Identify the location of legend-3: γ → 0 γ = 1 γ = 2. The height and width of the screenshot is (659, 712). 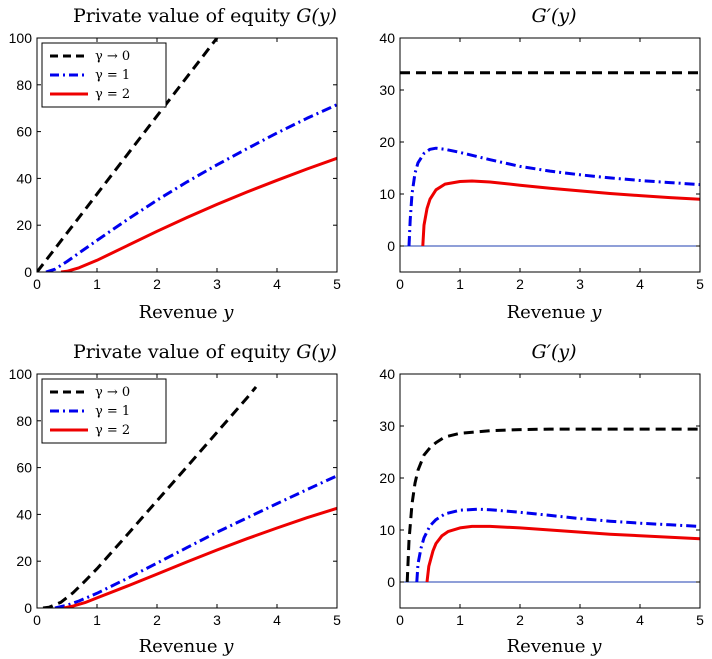
(104, 411).